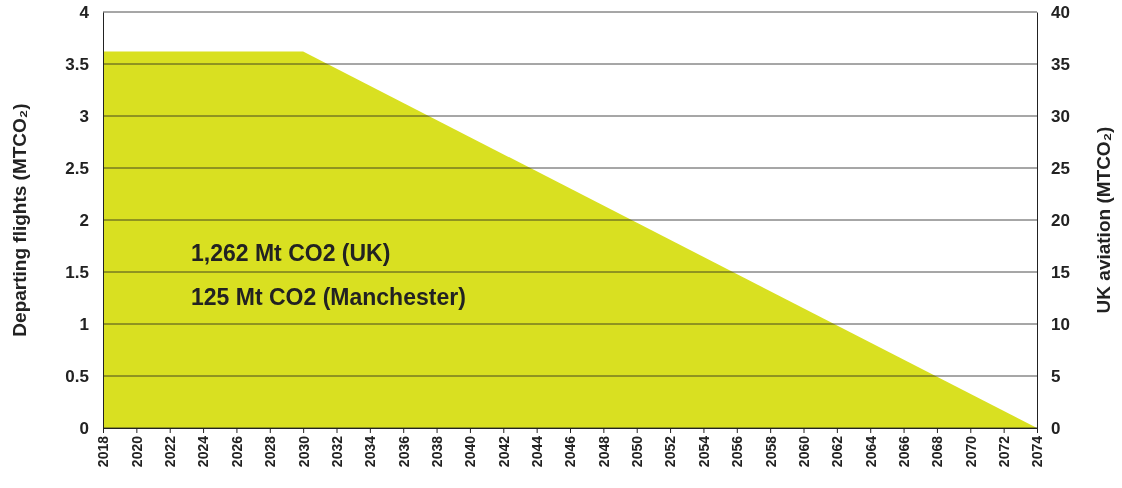 The width and height of the screenshot is (1122, 488). I want to click on y-tick-label: 4, so click(84, 12).